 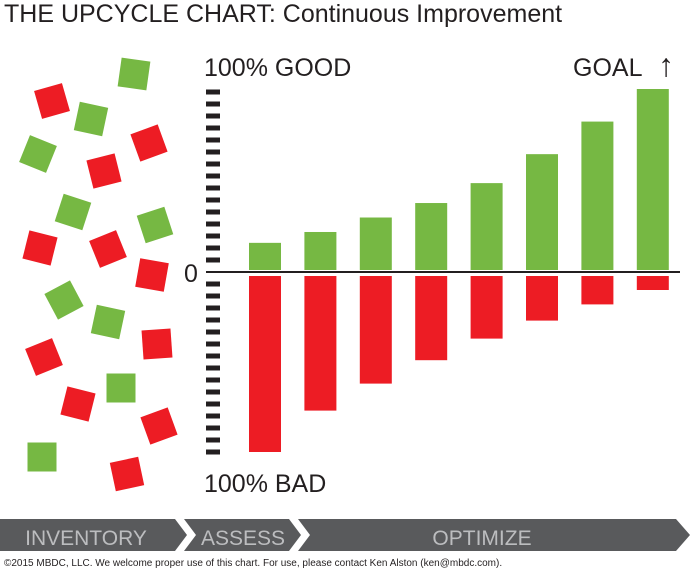 I want to click on goal-label: GOAL, so click(x=608, y=68).